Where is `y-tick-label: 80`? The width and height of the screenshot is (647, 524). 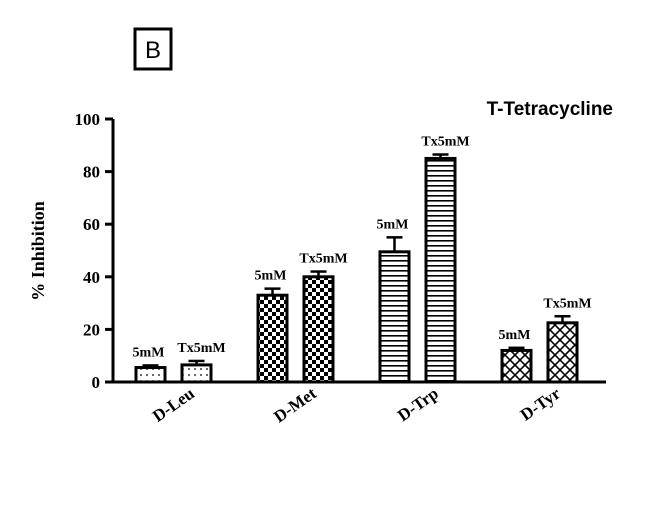 y-tick-label: 80 is located at coordinates (91, 172).